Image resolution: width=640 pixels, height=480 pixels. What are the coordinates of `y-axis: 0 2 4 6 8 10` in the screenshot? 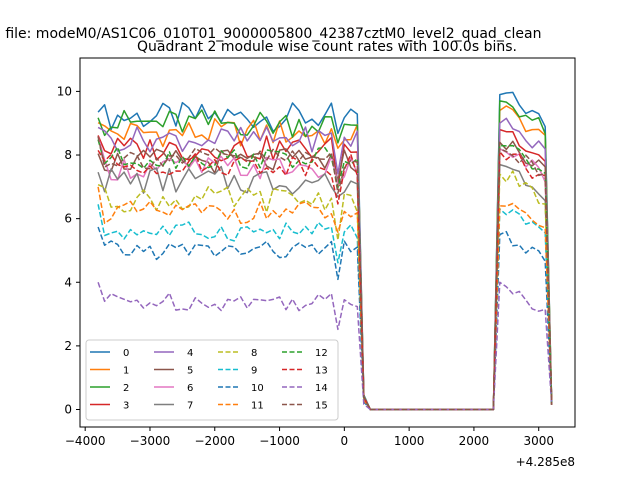 It's located at (68, 250).